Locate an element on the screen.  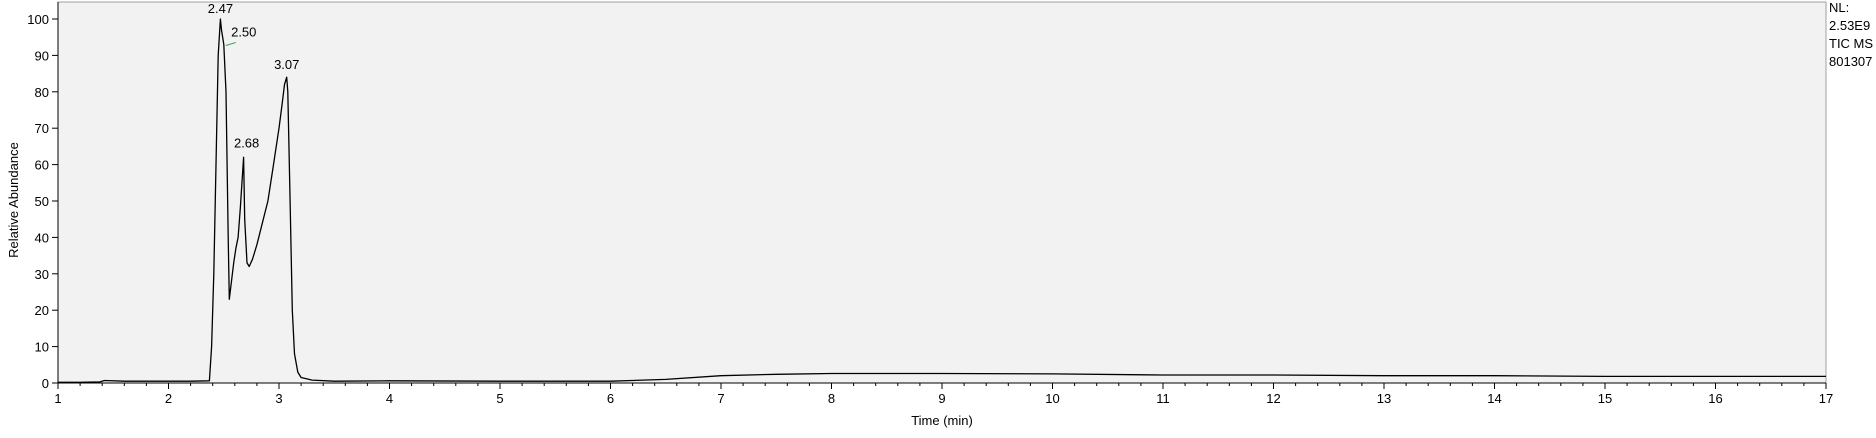
info-line: 801307 is located at coordinates (1850, 61).